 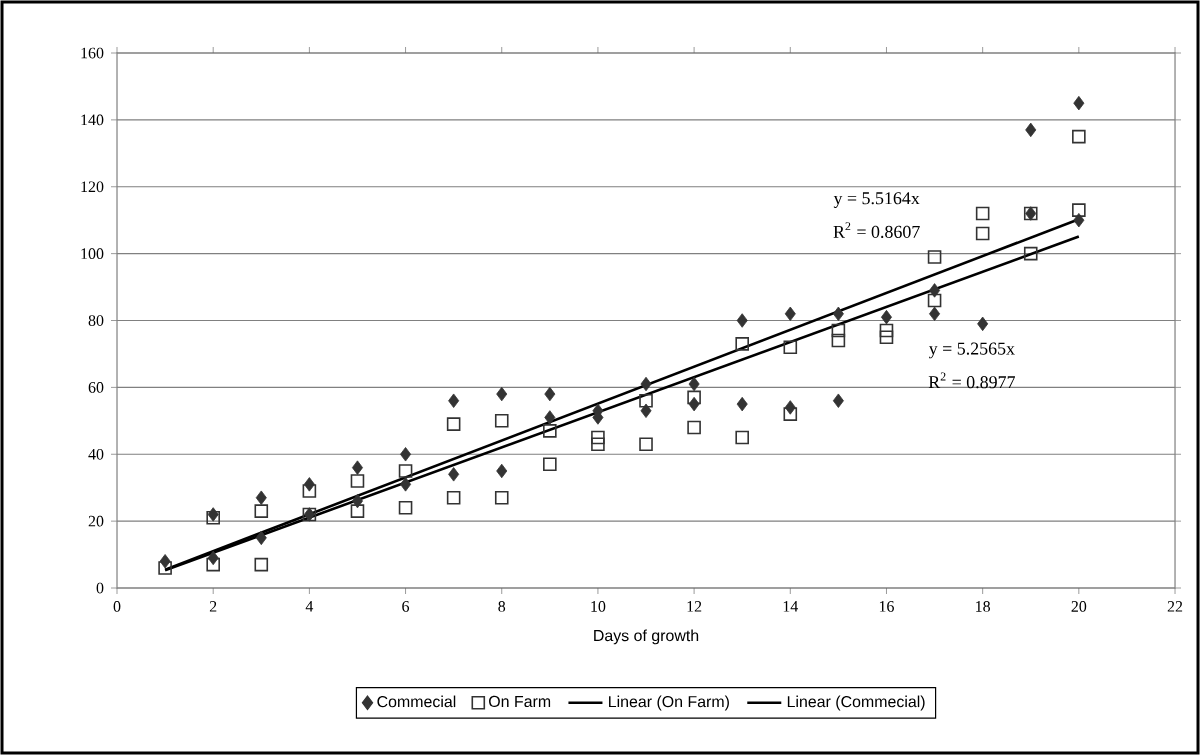 What do you see at coordinates (92, 187) in the screenshot?
I see `y-tick-label: 120` at bounding box center [92, 187].